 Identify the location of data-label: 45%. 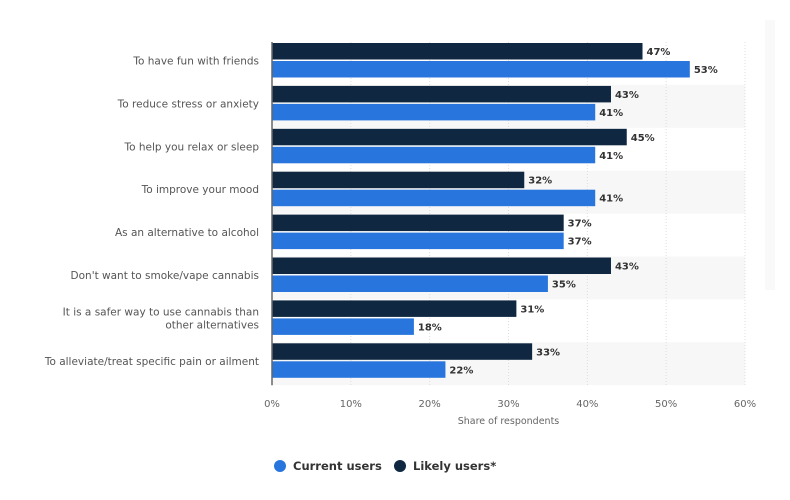
(643, 138).